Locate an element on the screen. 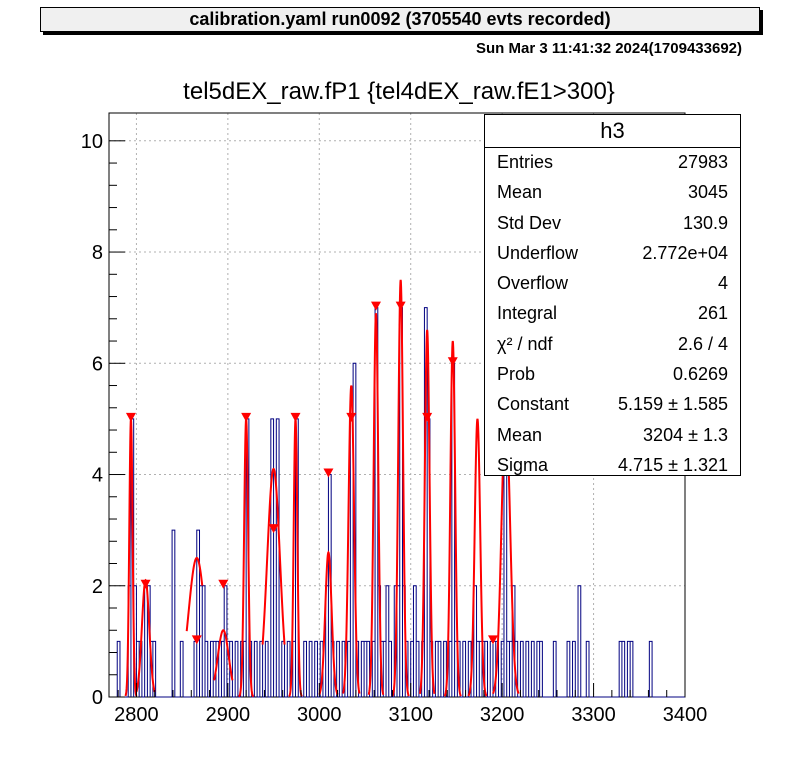 The height and width of the screenshot is (776, 798). stats-value: 0.6269 is located at coordinates (700, 374).